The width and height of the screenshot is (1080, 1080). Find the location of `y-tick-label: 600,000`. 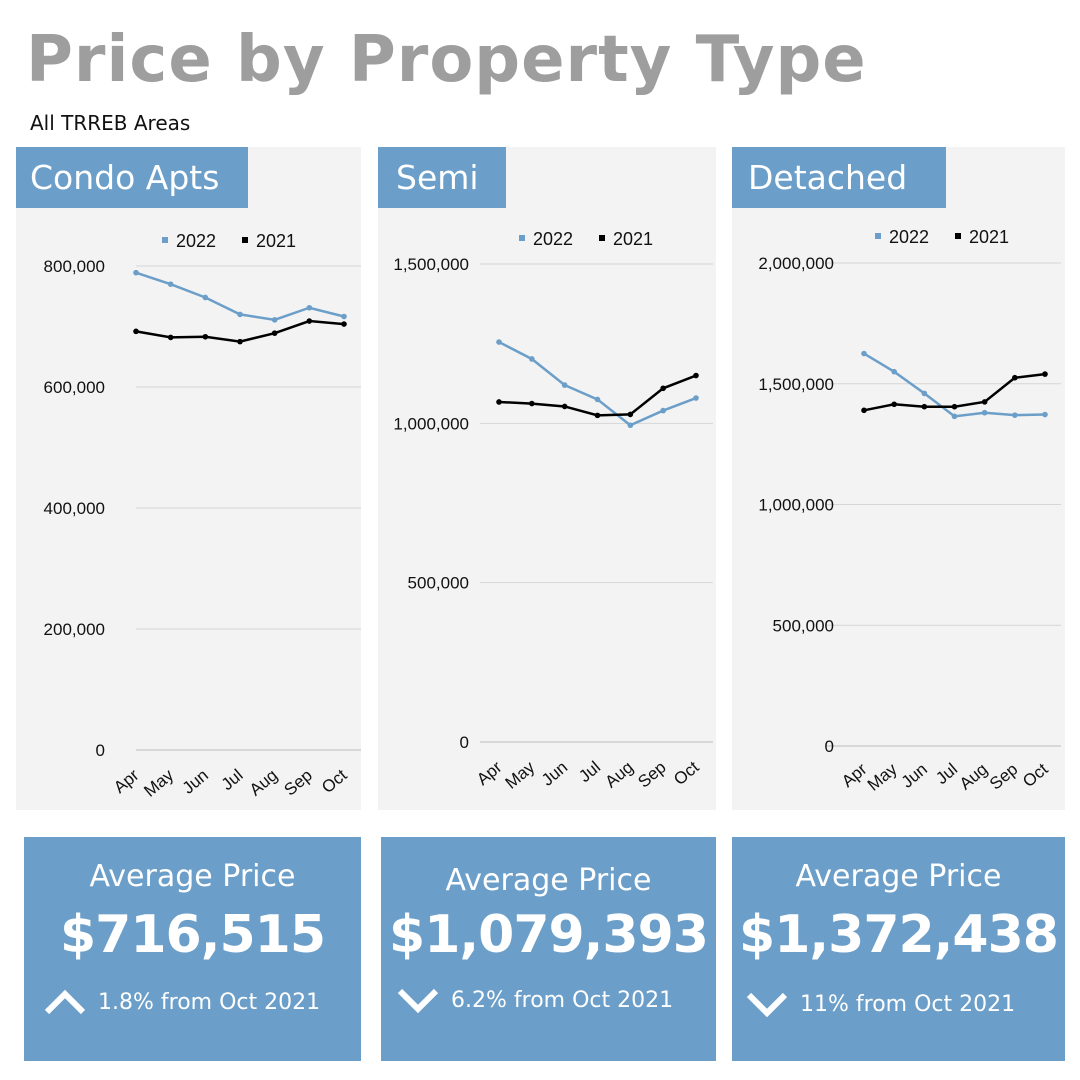

y-tick-label: 600,000 is located at coordinates (74, 387).